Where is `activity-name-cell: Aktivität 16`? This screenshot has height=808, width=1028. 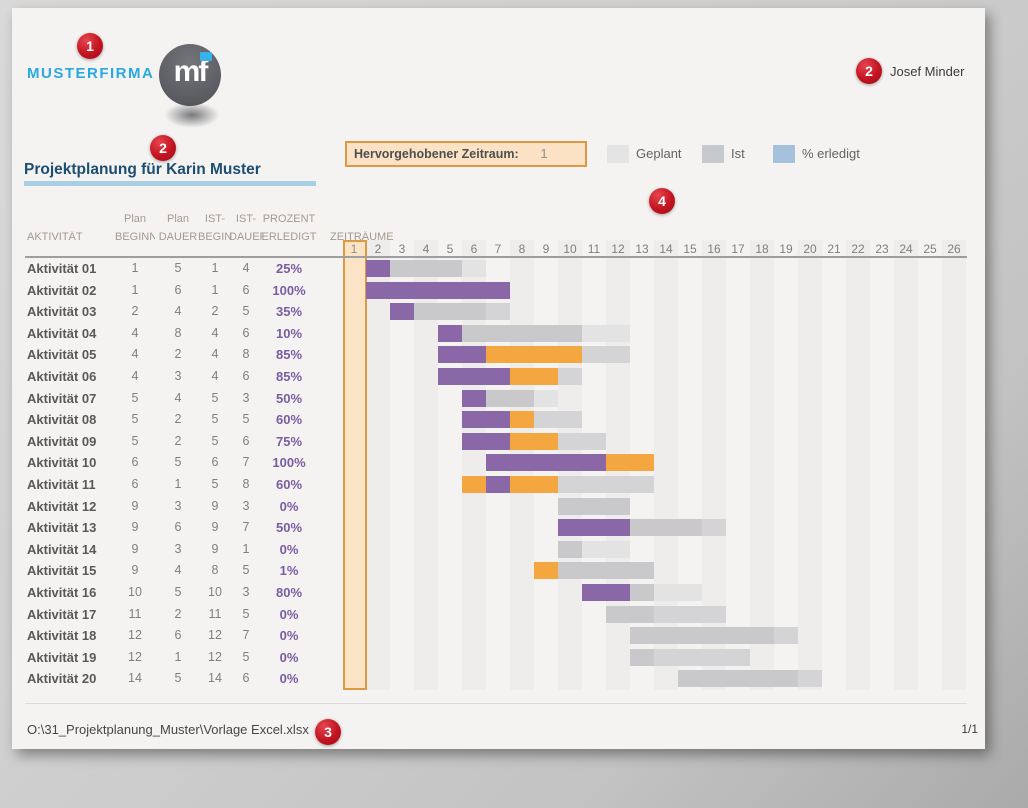 activity-name-cell: Aktivität 16 is located at coordinates (62, 592).